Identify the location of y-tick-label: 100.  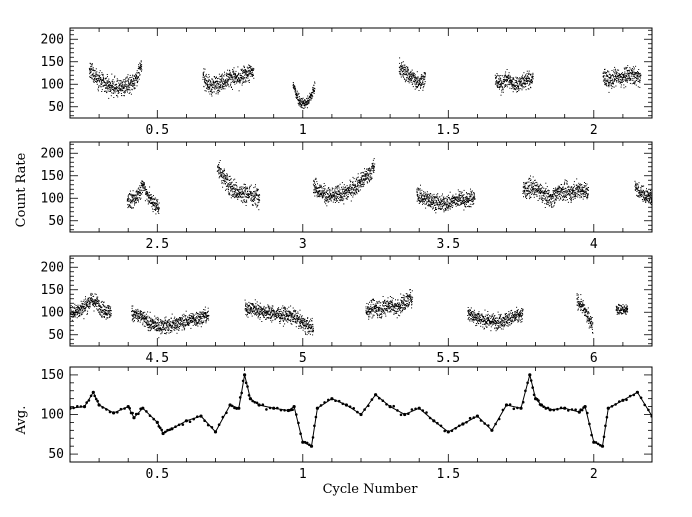
(52, 198).